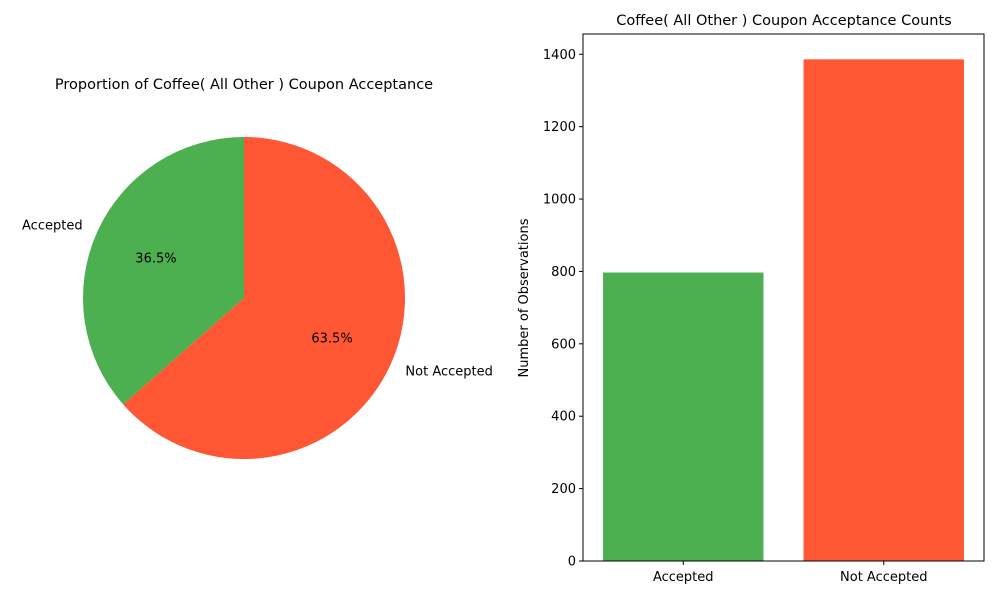 This screenshot has height=600, width=1000. What do you see at coordinates (448, 371) in the screenshot?
I see `pie-label-not-accepted: Not Accepted` at bounding box center [448, 371].